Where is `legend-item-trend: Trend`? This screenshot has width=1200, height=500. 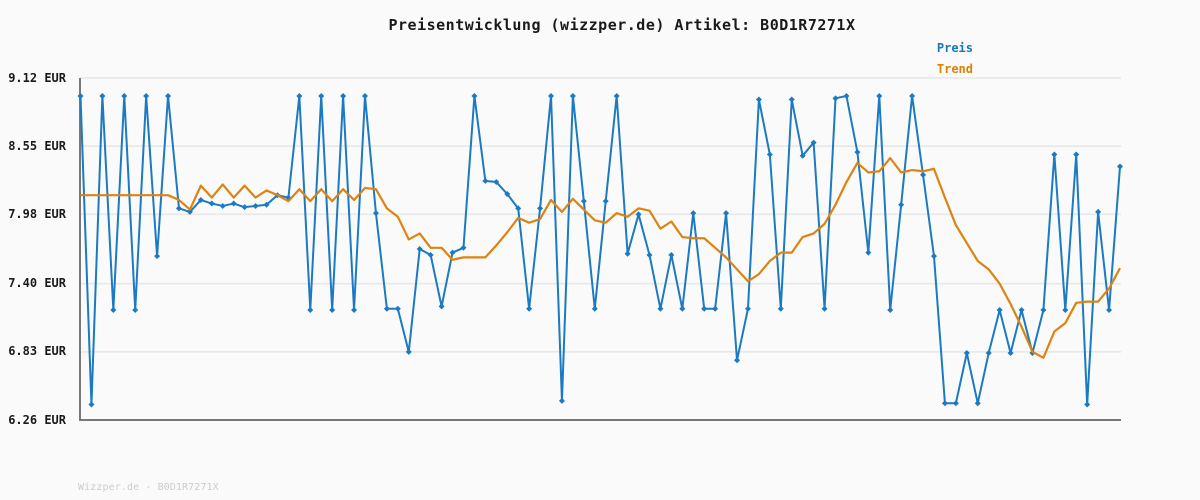 legend-item-trend: Trend is located at coordinates (954, 69).